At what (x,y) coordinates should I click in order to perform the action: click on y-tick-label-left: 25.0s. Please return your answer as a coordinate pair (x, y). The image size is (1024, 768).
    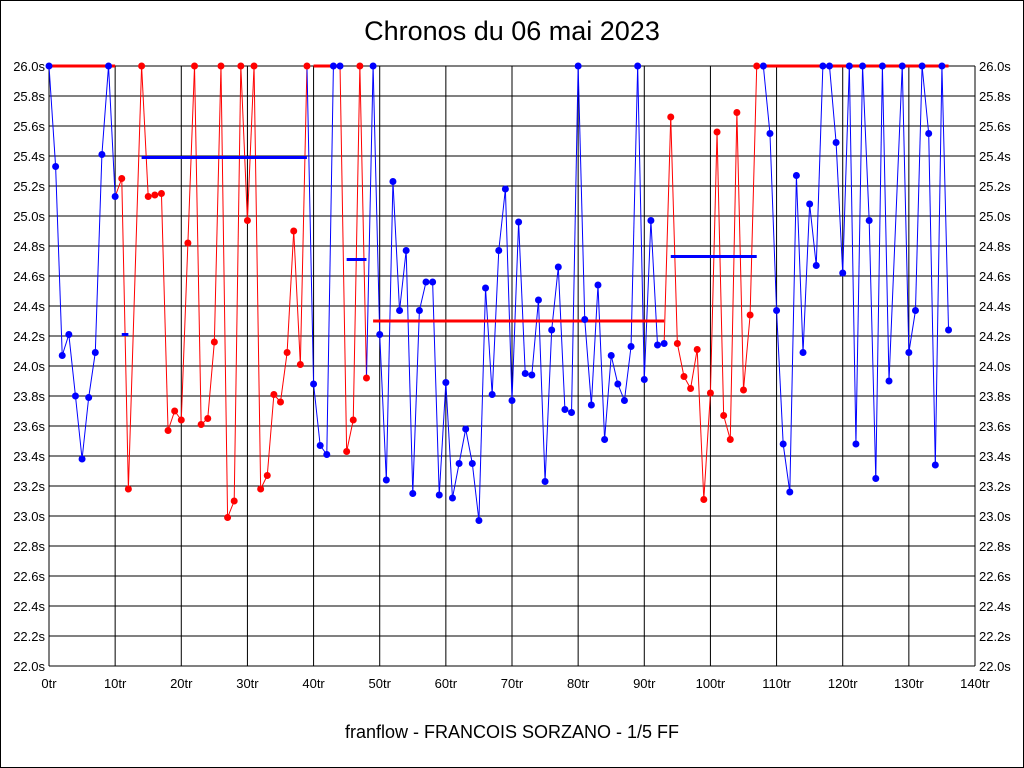
    Looking at the image, I should click on (29, 216).